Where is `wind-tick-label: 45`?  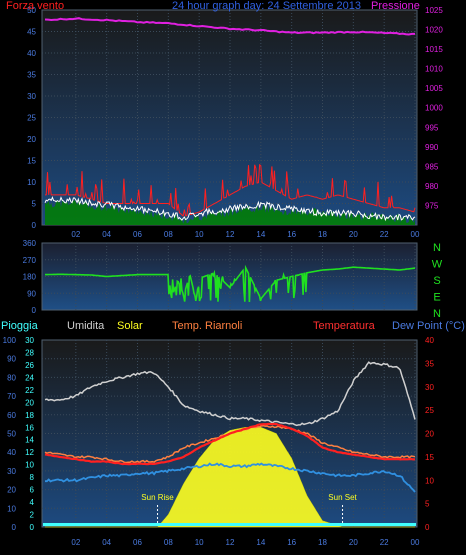
wind-tick-label: 45 is located at coordinates (31, 32).